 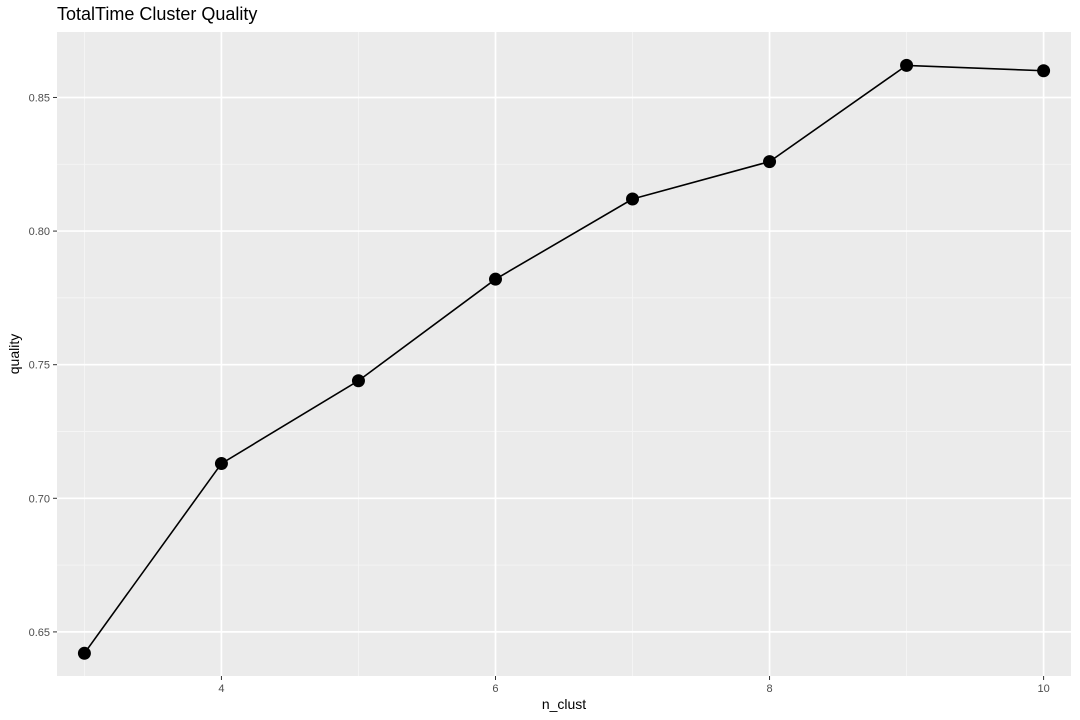 What do you see at coordinates (634, 685) in the screenshot?
I see `x-axis: 4 6 8 10` at bounding box center [634, 685].